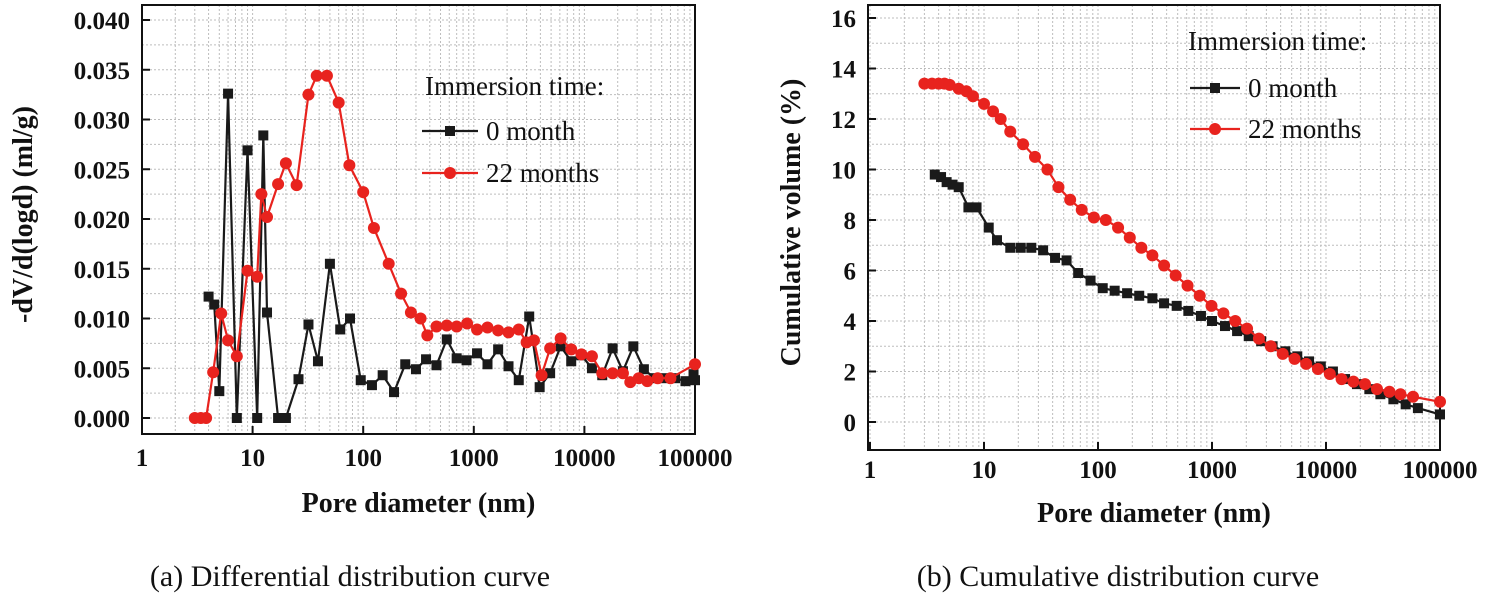 The height and width of the screenshot is (600, 1491). Describe the element at coordinates (450, 173) in the screenshot. I see `legend-marker` at that location.